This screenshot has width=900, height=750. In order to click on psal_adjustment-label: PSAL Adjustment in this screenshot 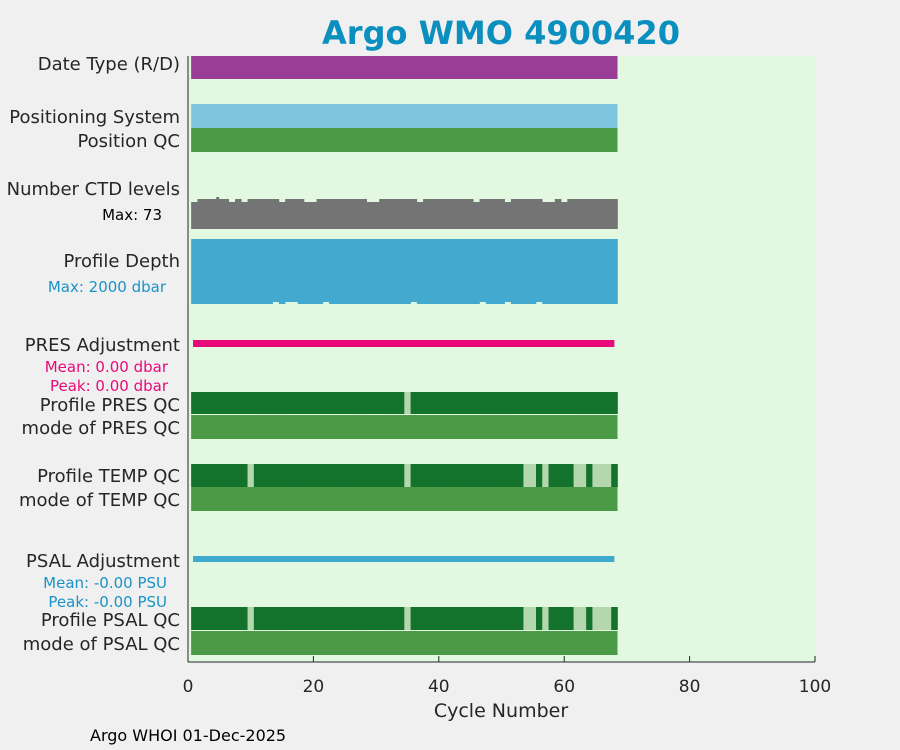, I will do `click(103, 561)`.